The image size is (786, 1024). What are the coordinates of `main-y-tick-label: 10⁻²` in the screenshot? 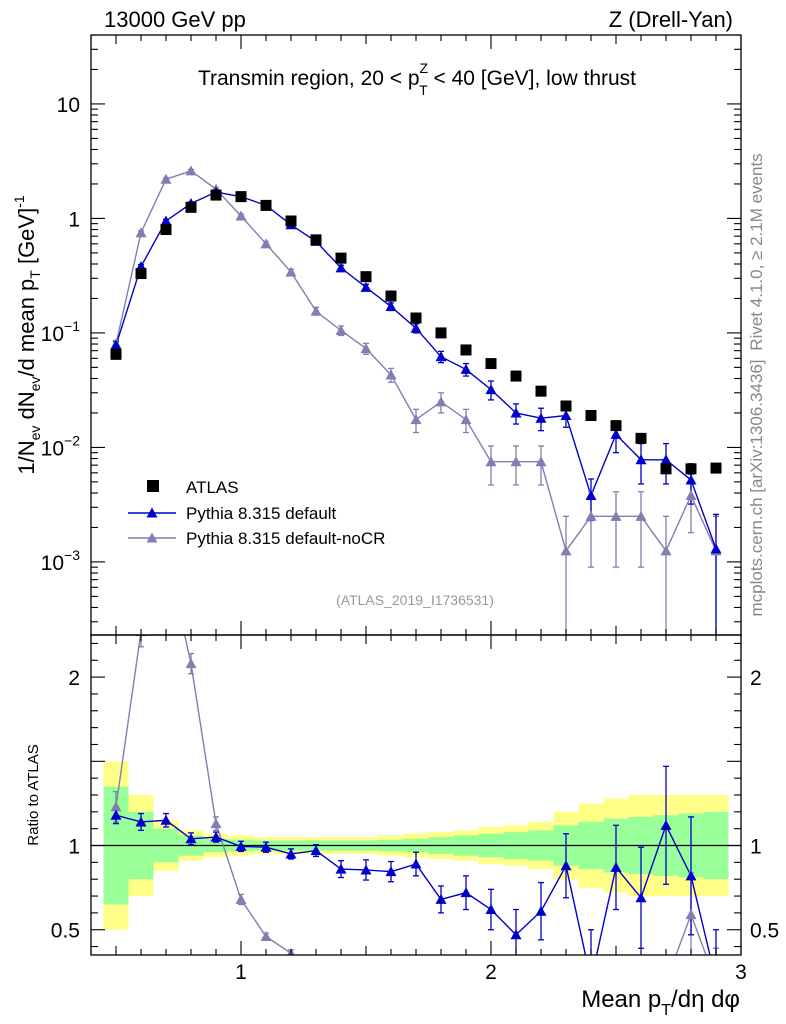 It's located at (61, 446).